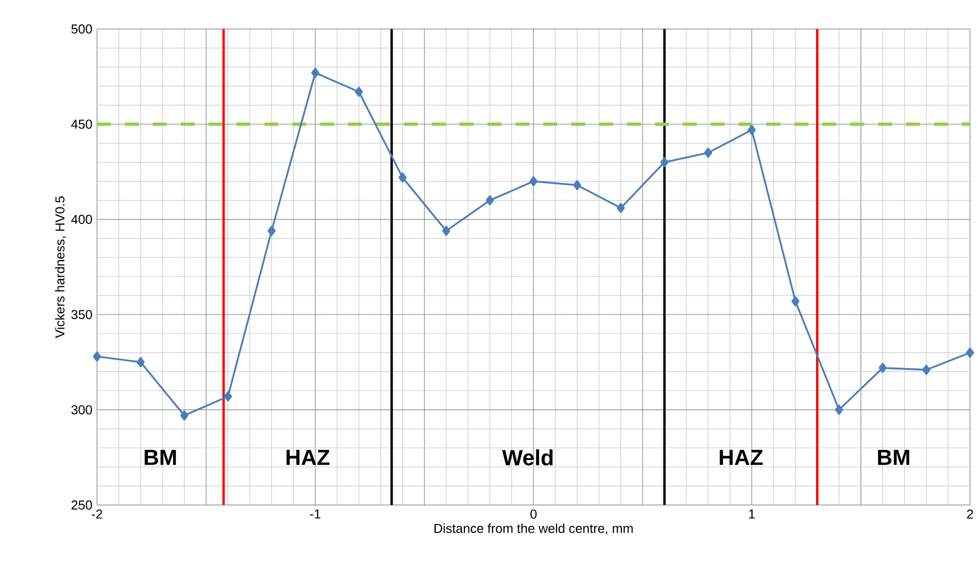  I want to click on y-tick-label: 500, so click(81, 29).